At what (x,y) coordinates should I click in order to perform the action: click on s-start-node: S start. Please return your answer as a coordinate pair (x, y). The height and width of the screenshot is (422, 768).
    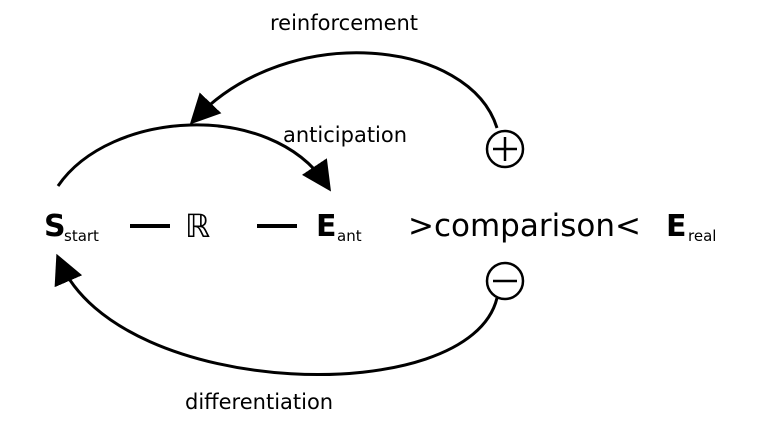
    Looking at the image, I should click on (71, 227).